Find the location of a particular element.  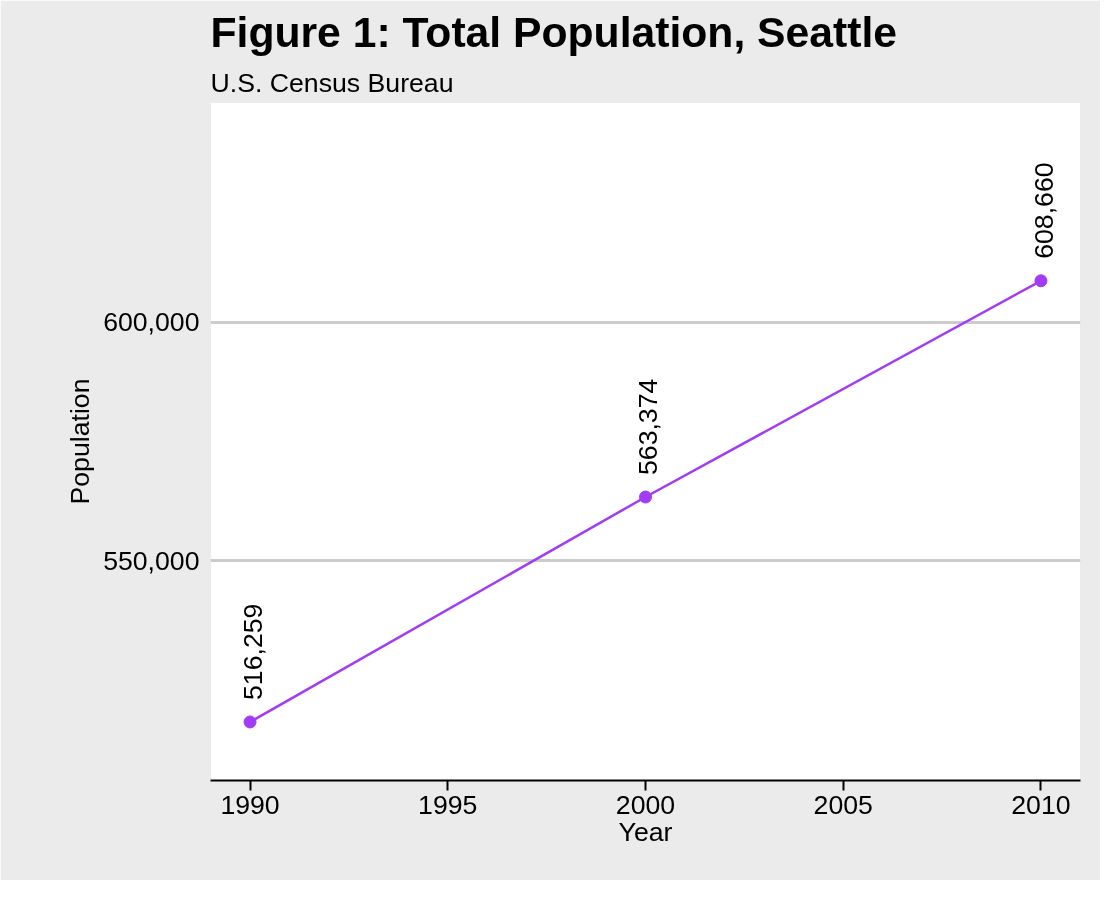

x-tick-label: 2005 is located at coordinates (843, 804).